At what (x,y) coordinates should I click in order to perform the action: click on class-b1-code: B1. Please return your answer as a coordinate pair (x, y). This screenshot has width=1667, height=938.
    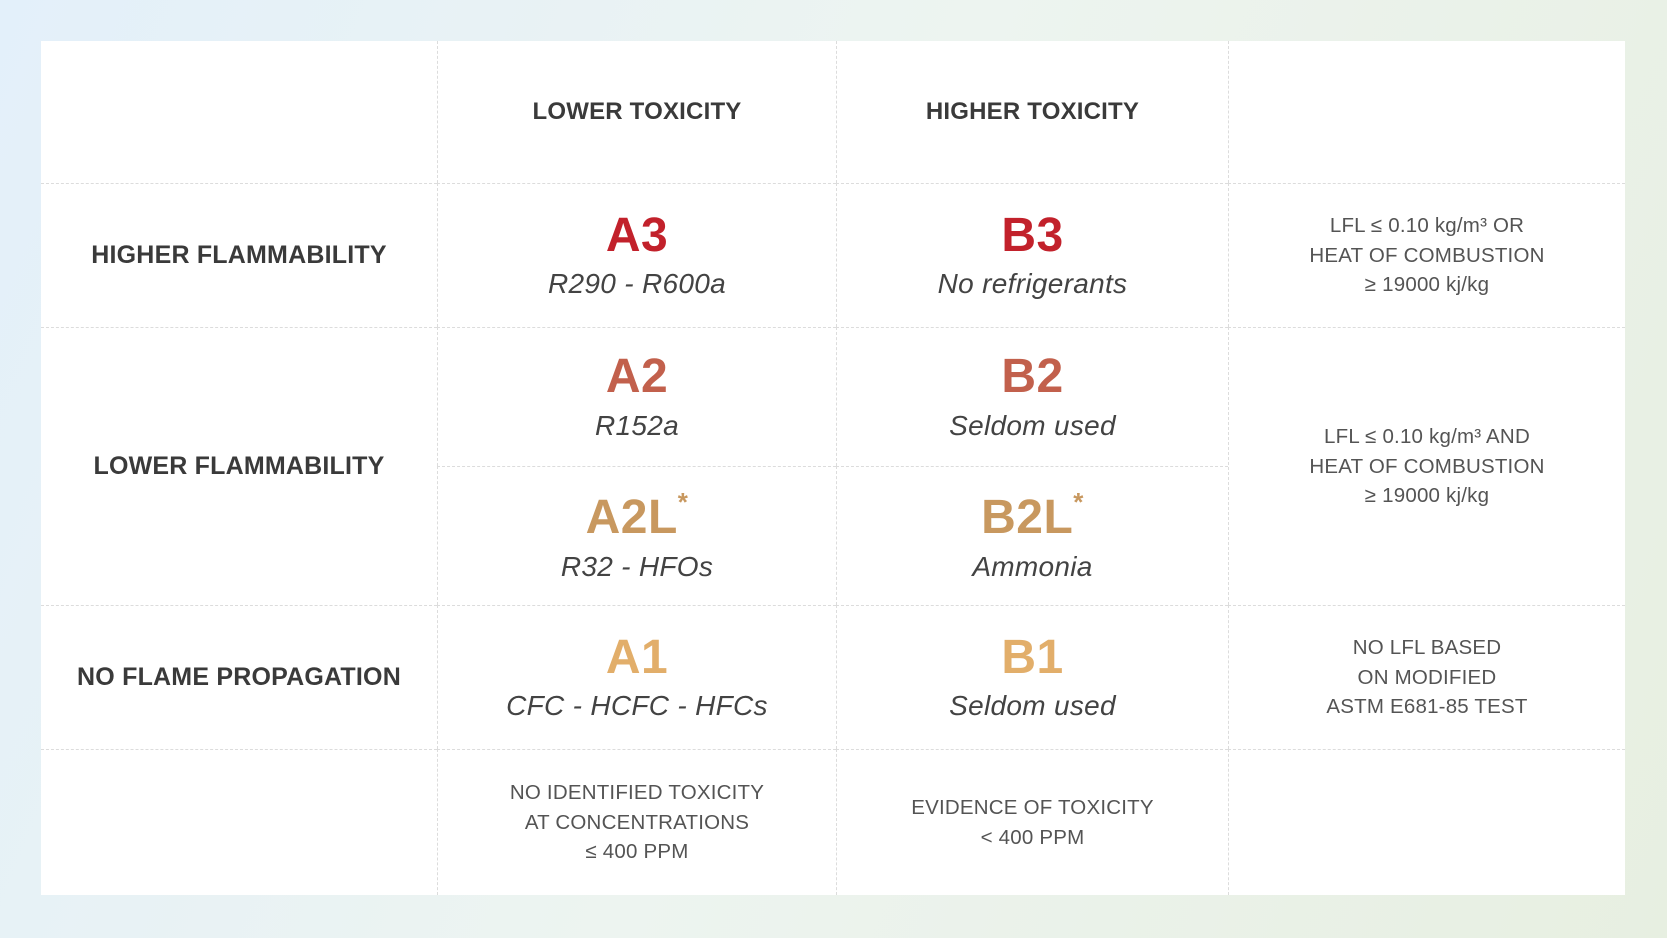
    Looking at the image, I should click on (1032, 657).